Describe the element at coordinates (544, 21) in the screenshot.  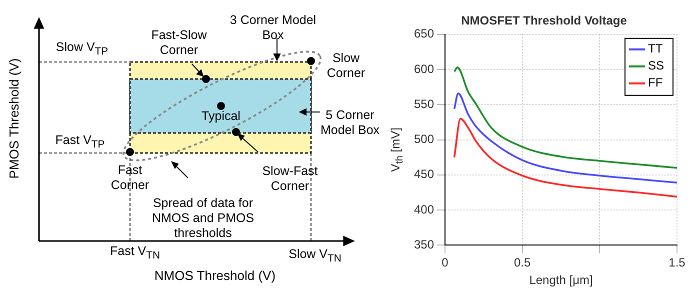
I see `chart-title: NMOSFET Threshold Voltage` at that location.